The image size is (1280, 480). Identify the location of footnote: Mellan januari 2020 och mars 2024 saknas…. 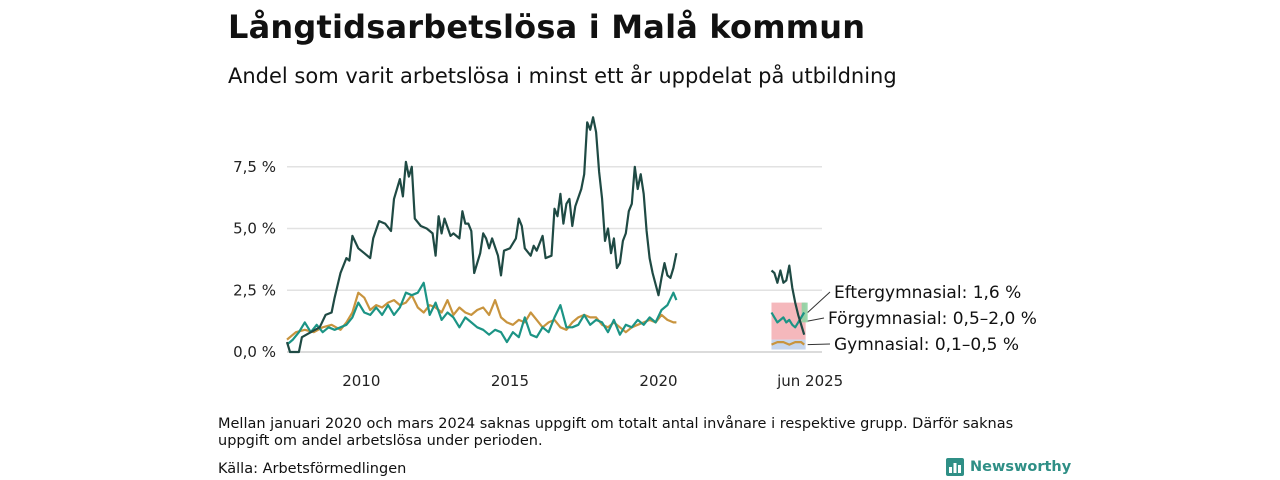
(616, 432).